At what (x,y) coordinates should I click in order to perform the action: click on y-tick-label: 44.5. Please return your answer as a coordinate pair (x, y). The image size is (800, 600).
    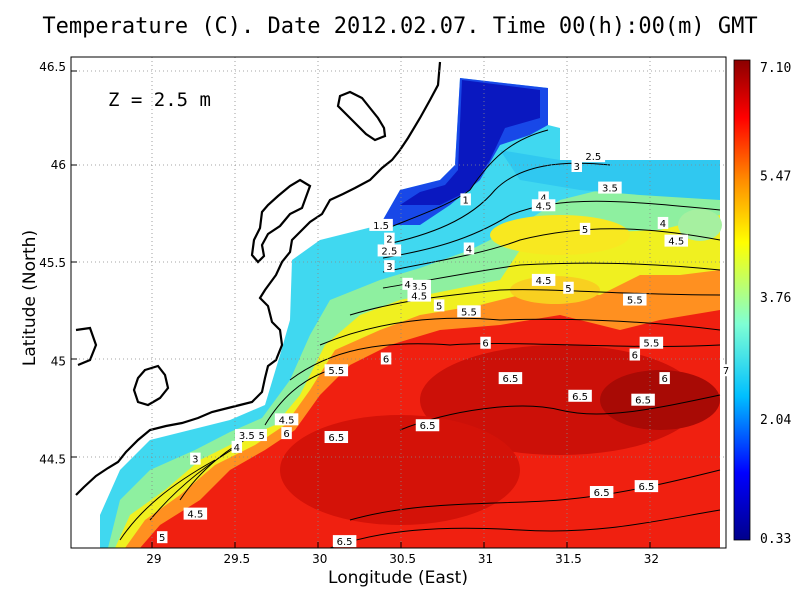
    Looking at the image, I should click on (52, 460).